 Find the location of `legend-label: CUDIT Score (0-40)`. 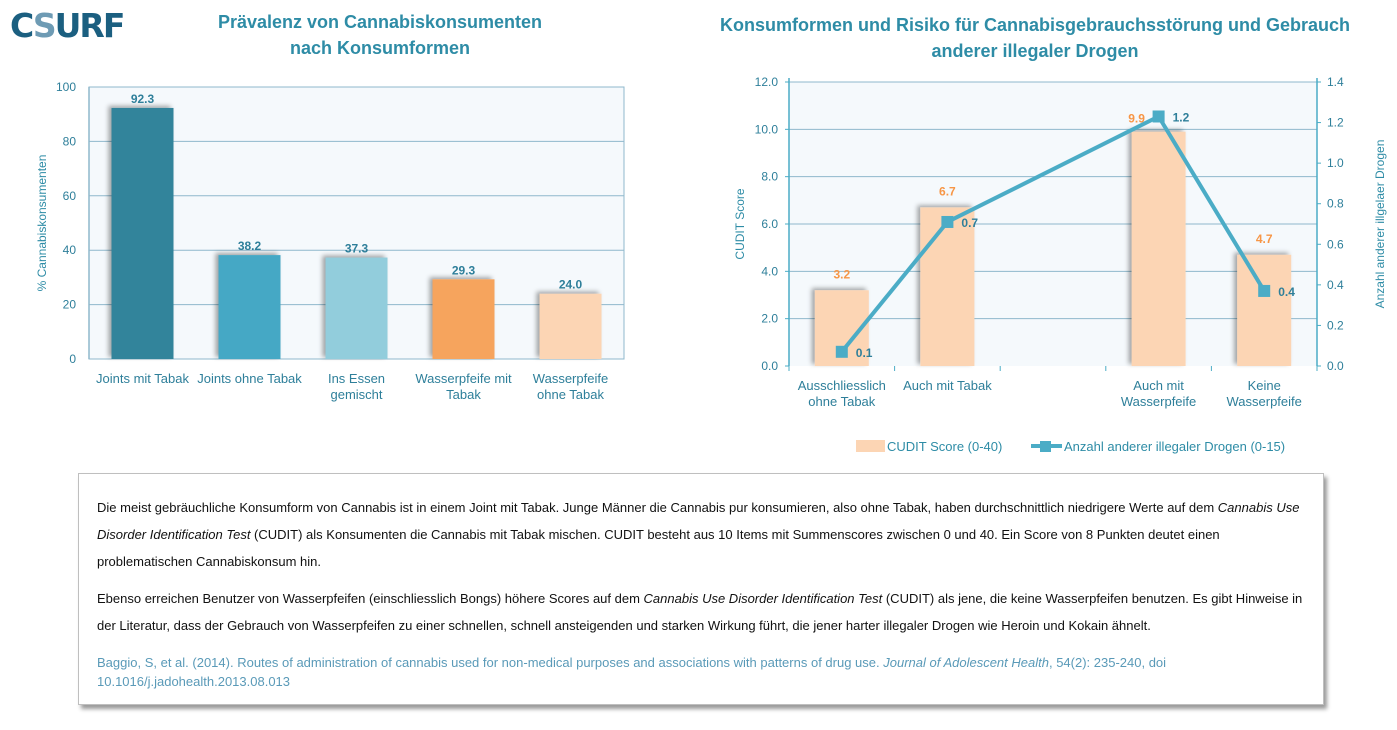

legend-label: CUDIT Score (0-40) is located at coordinates (944, 446).